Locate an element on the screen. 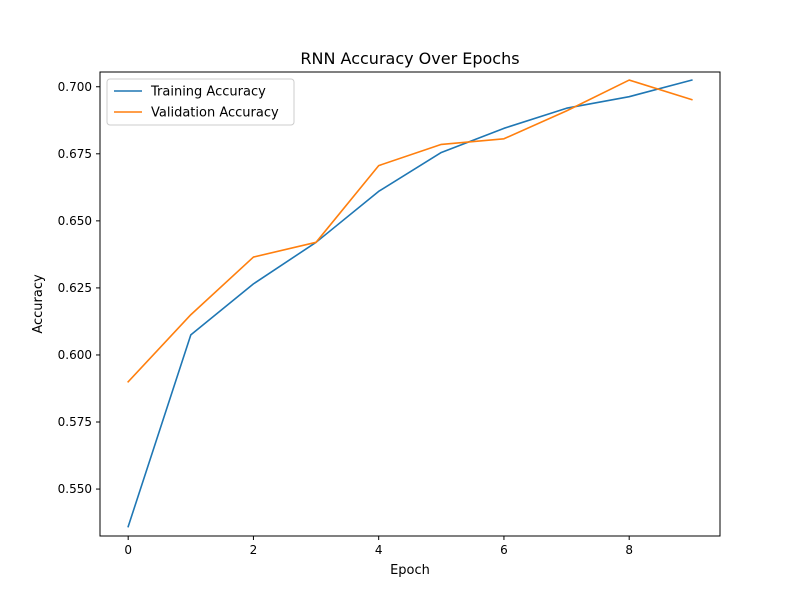 This screenshot has width=800, height=600. legend-box is located at coordinates (200, 102).